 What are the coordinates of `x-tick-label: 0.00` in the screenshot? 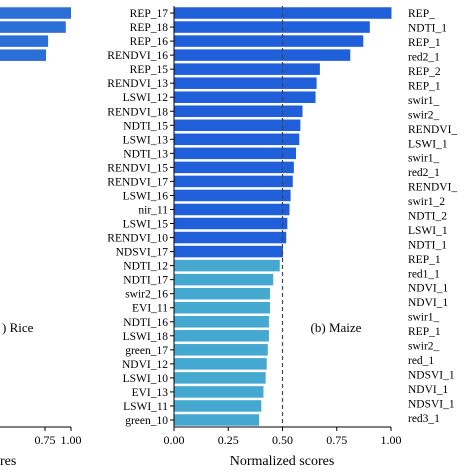 It's located at (174, 440).